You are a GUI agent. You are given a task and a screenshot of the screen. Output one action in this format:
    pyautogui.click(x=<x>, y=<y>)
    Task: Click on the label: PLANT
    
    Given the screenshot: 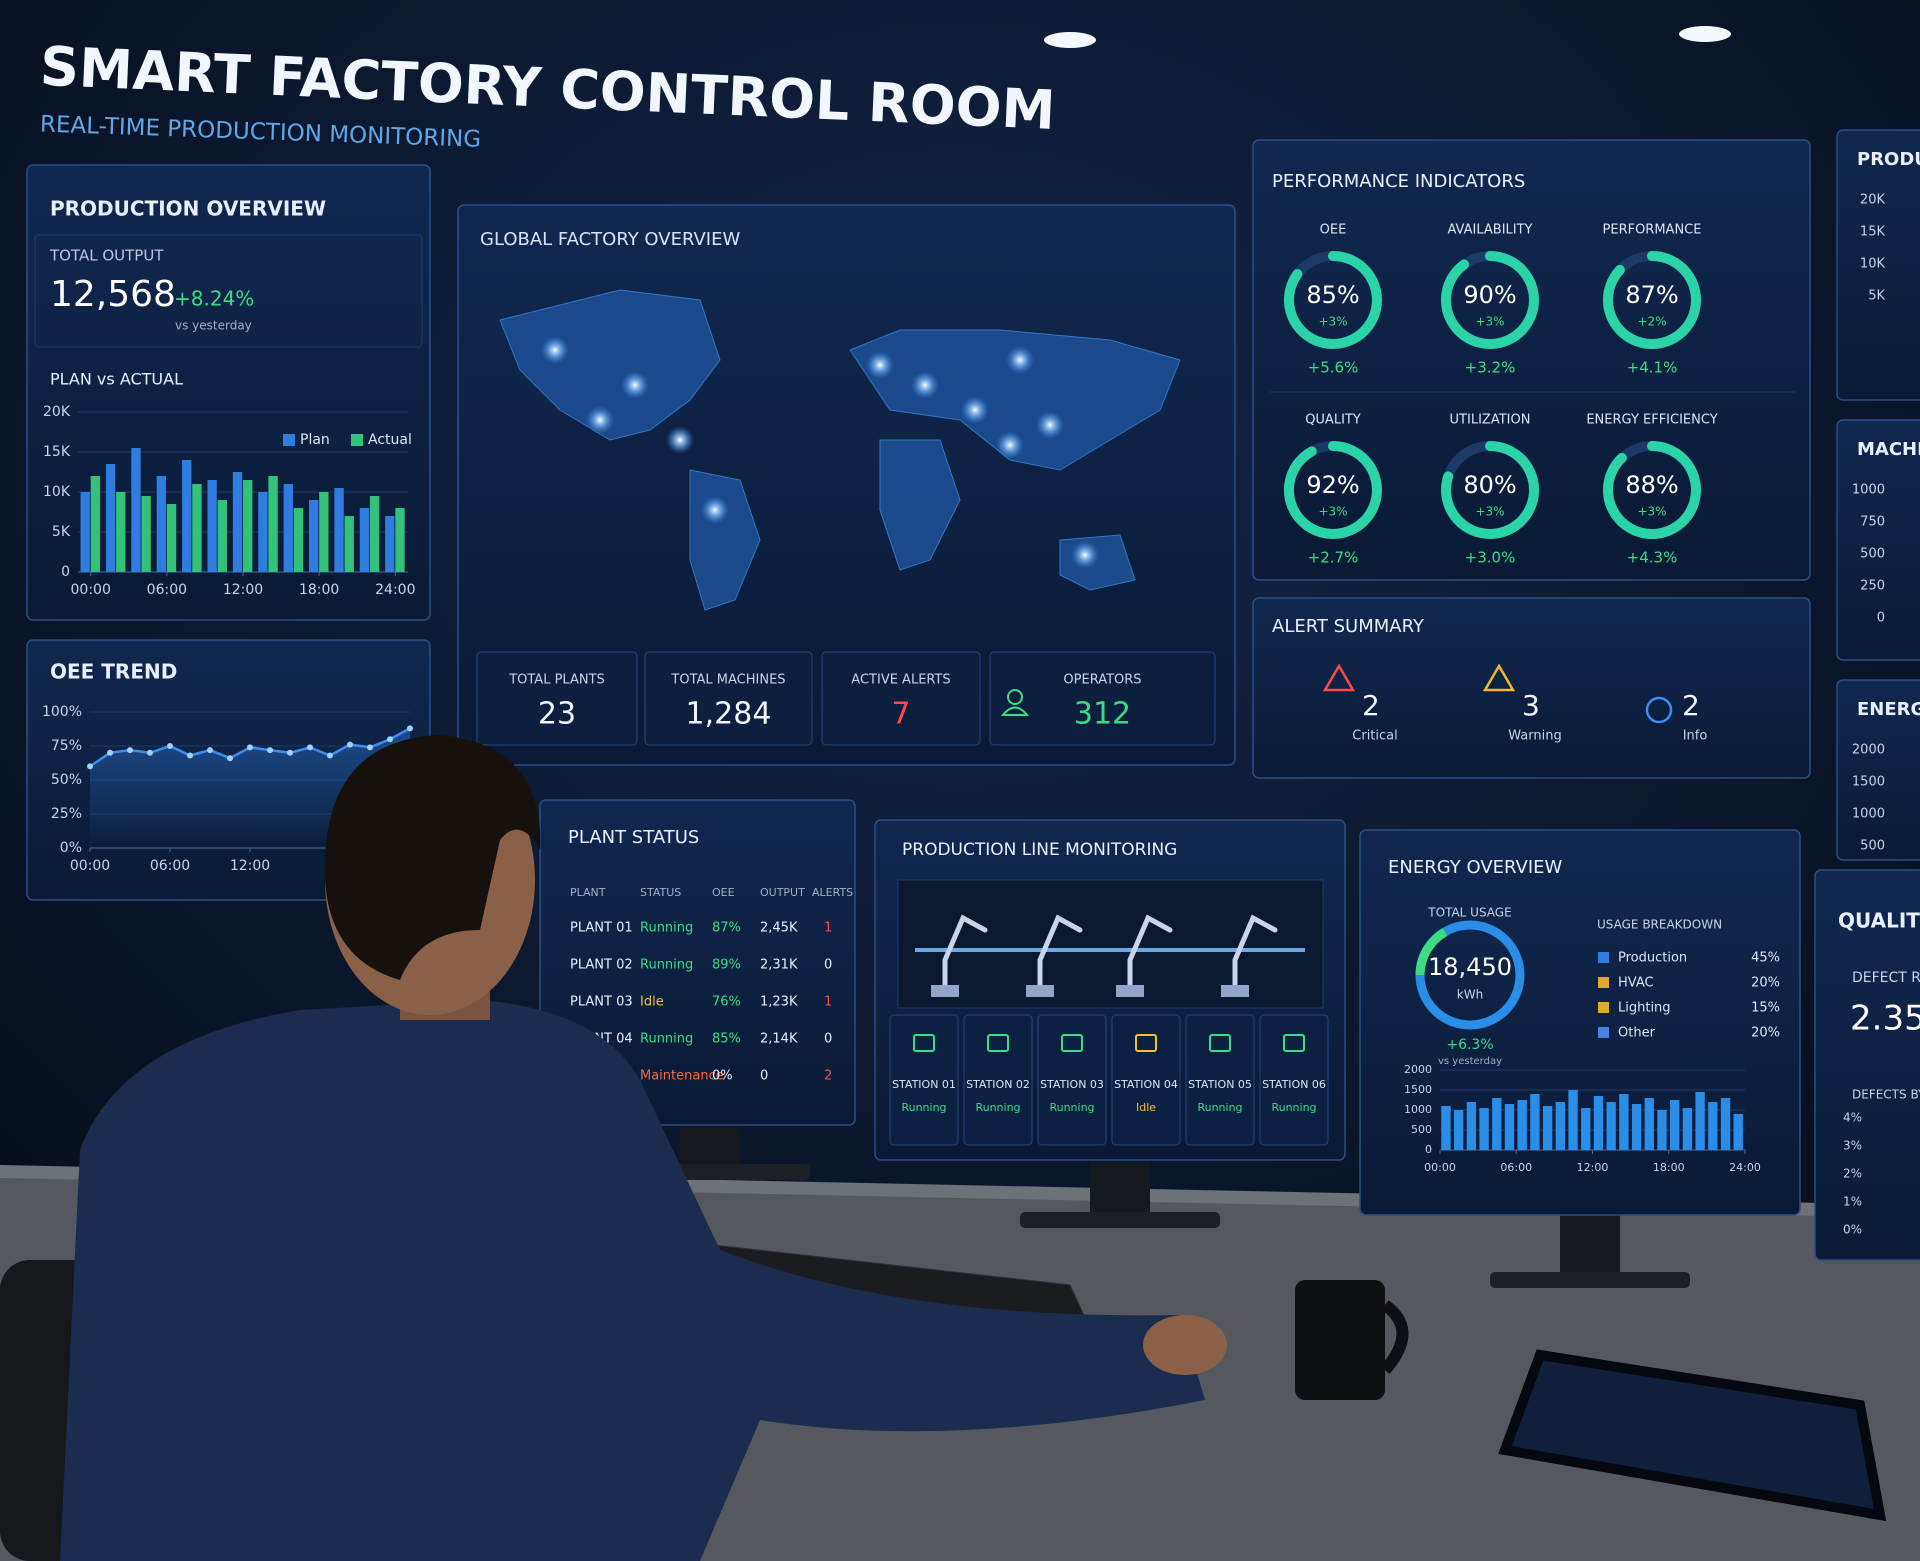 What is the action you would take?
    pyautogui.click(x=588, y=892)
    